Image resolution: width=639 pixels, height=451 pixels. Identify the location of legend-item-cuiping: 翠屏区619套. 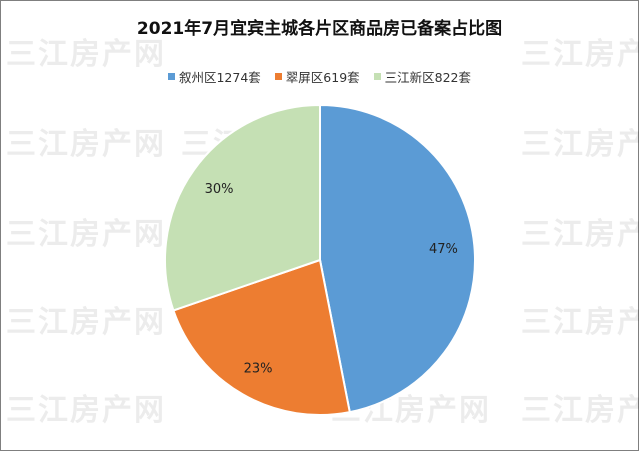
(317, 76).